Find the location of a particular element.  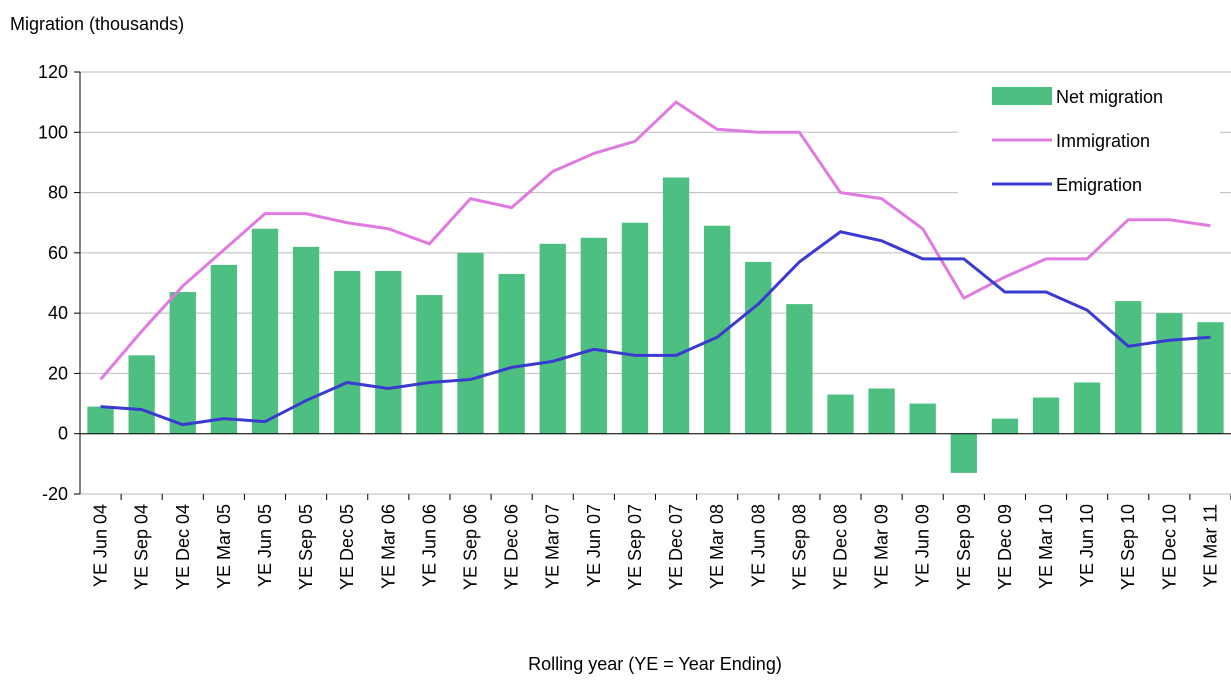

legend-label: Immigration is located at coordinates (1103, 141).